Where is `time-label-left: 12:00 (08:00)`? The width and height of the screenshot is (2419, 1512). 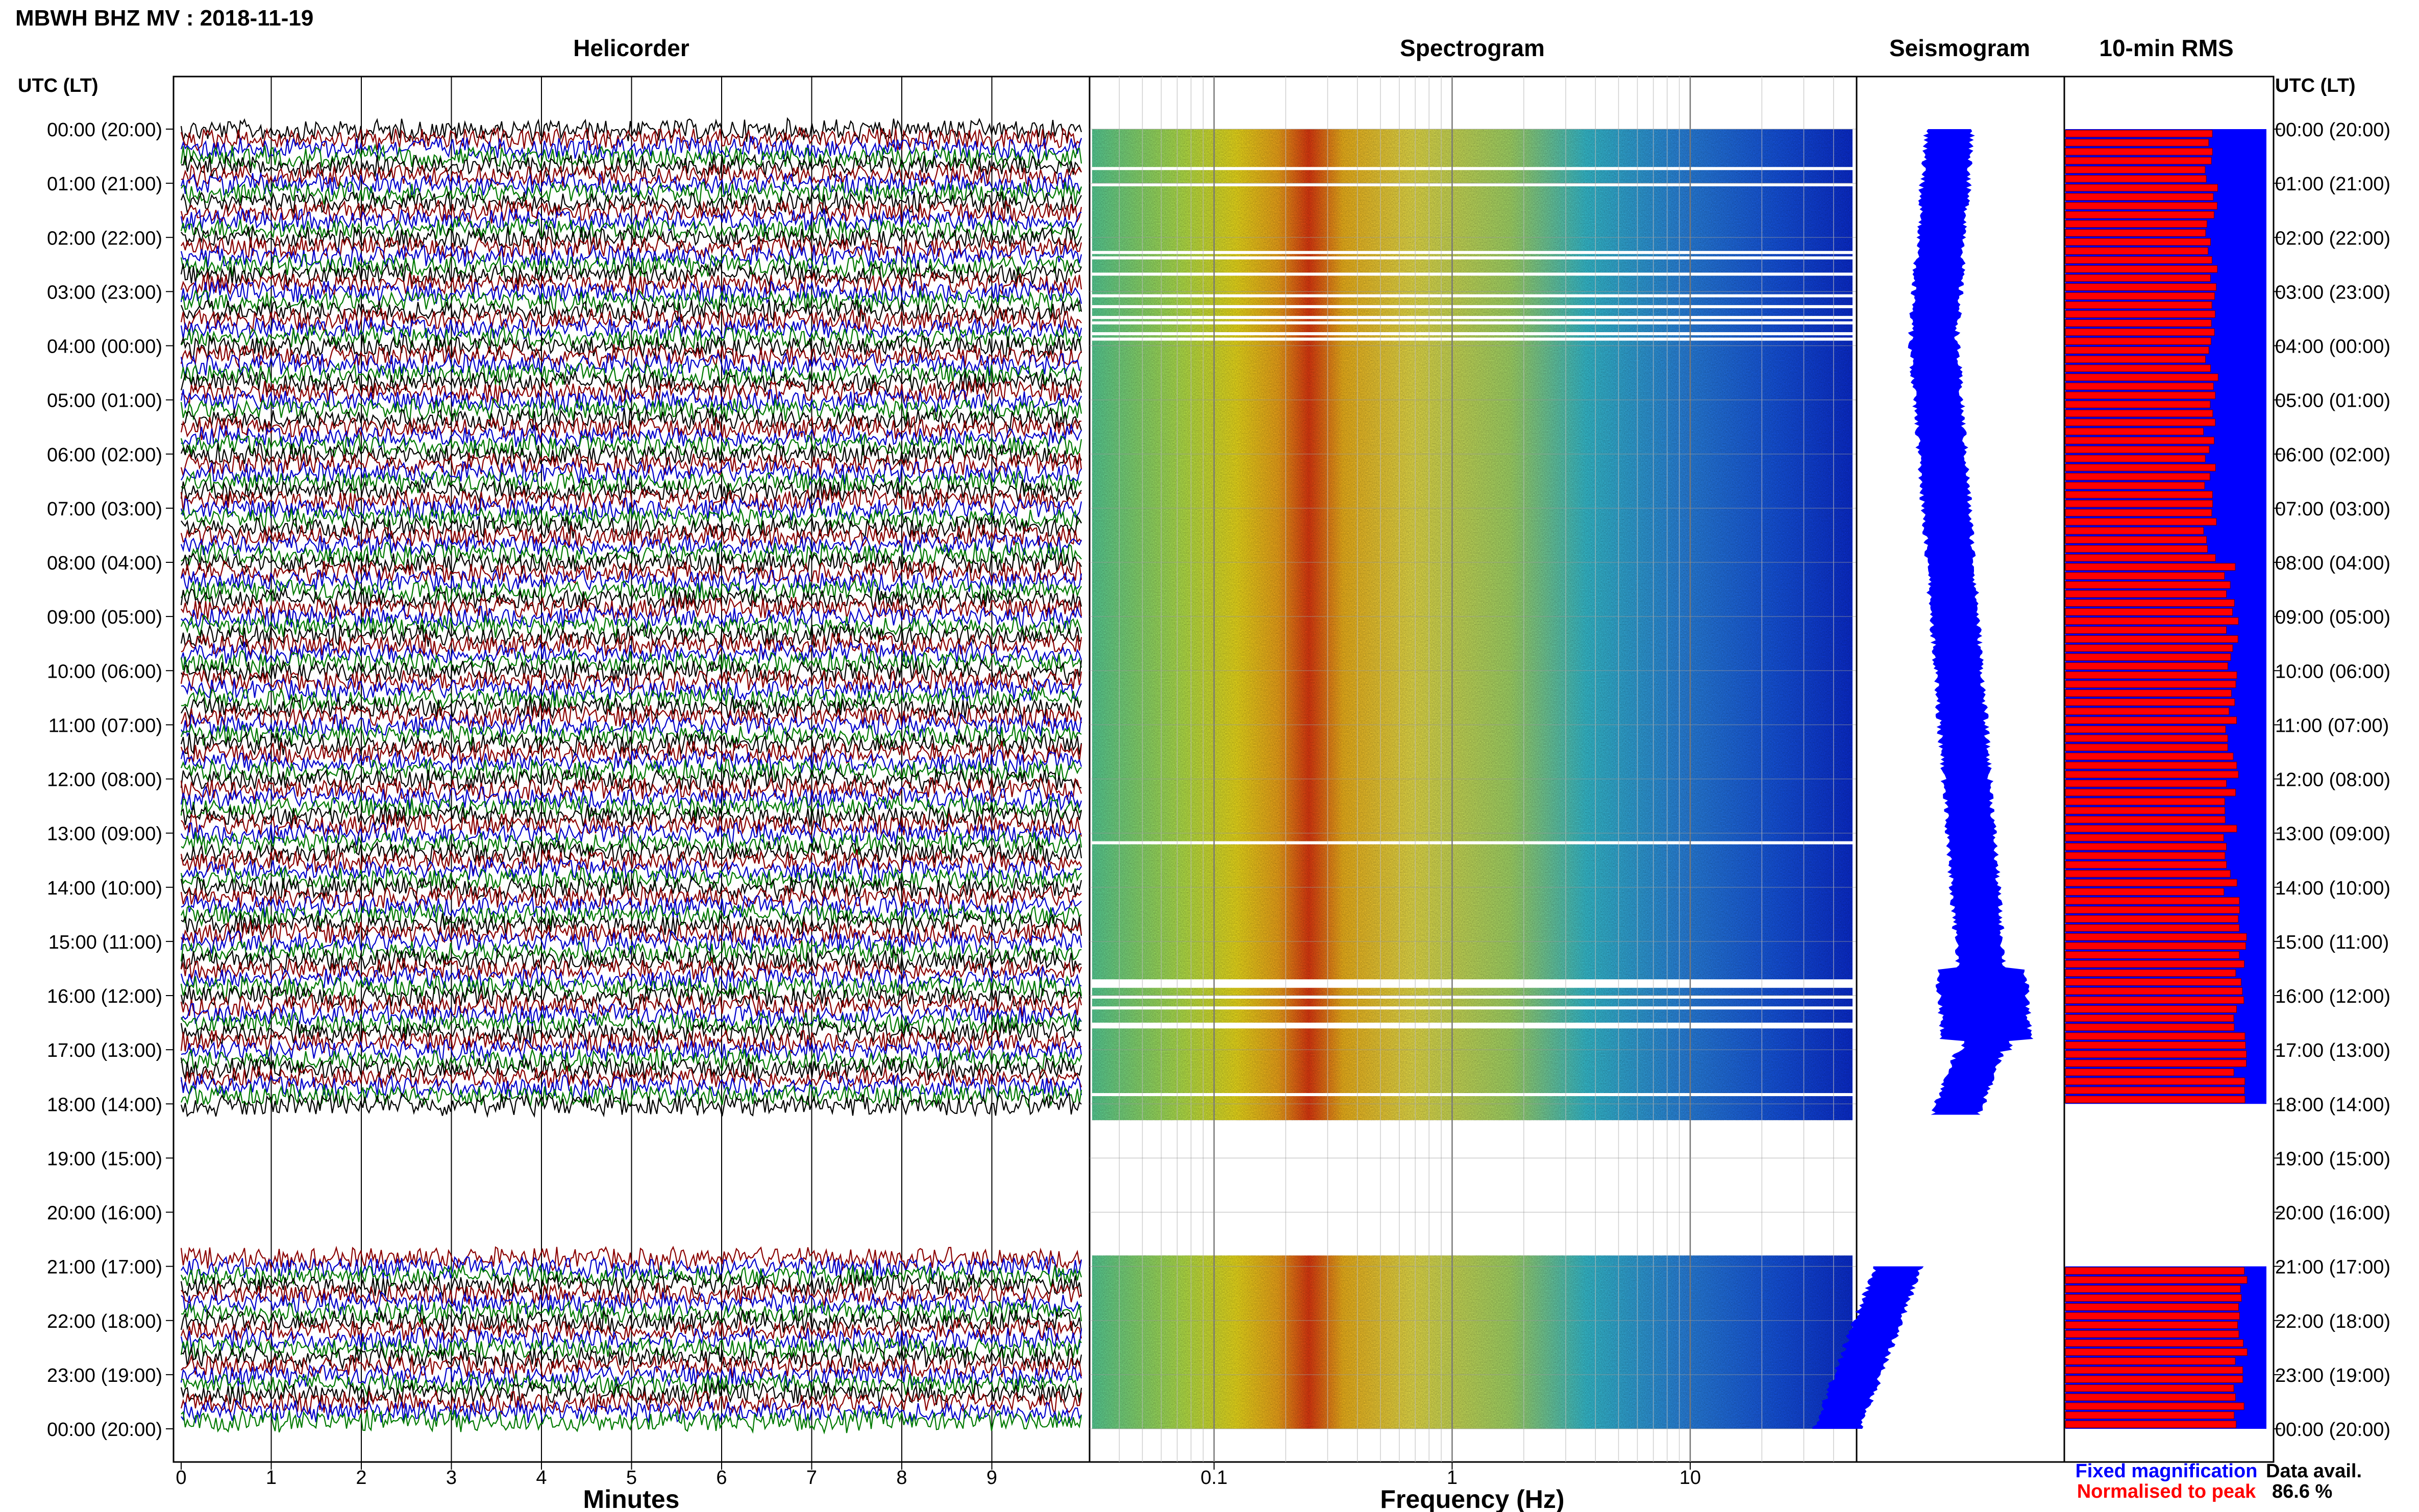
time-label-left: 12:00 (08:00) is located at coordinates (104, 780).